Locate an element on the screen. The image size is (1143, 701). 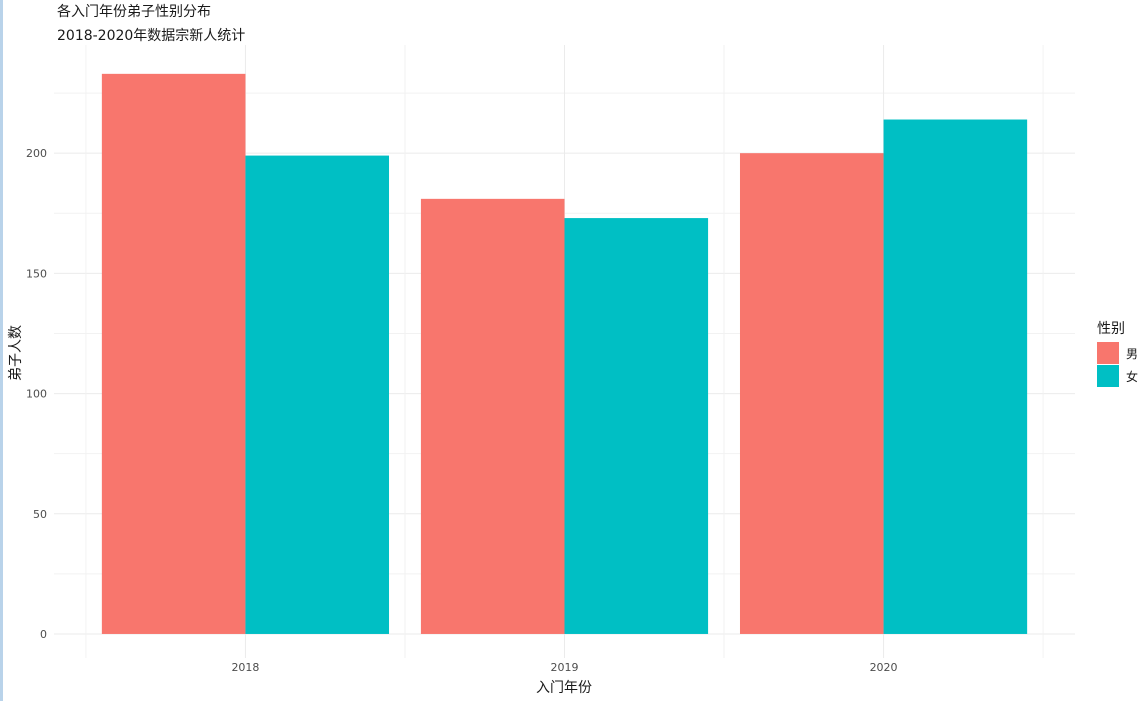
y-axis-title: 弟子人数 is located at coordinates (16, 353).